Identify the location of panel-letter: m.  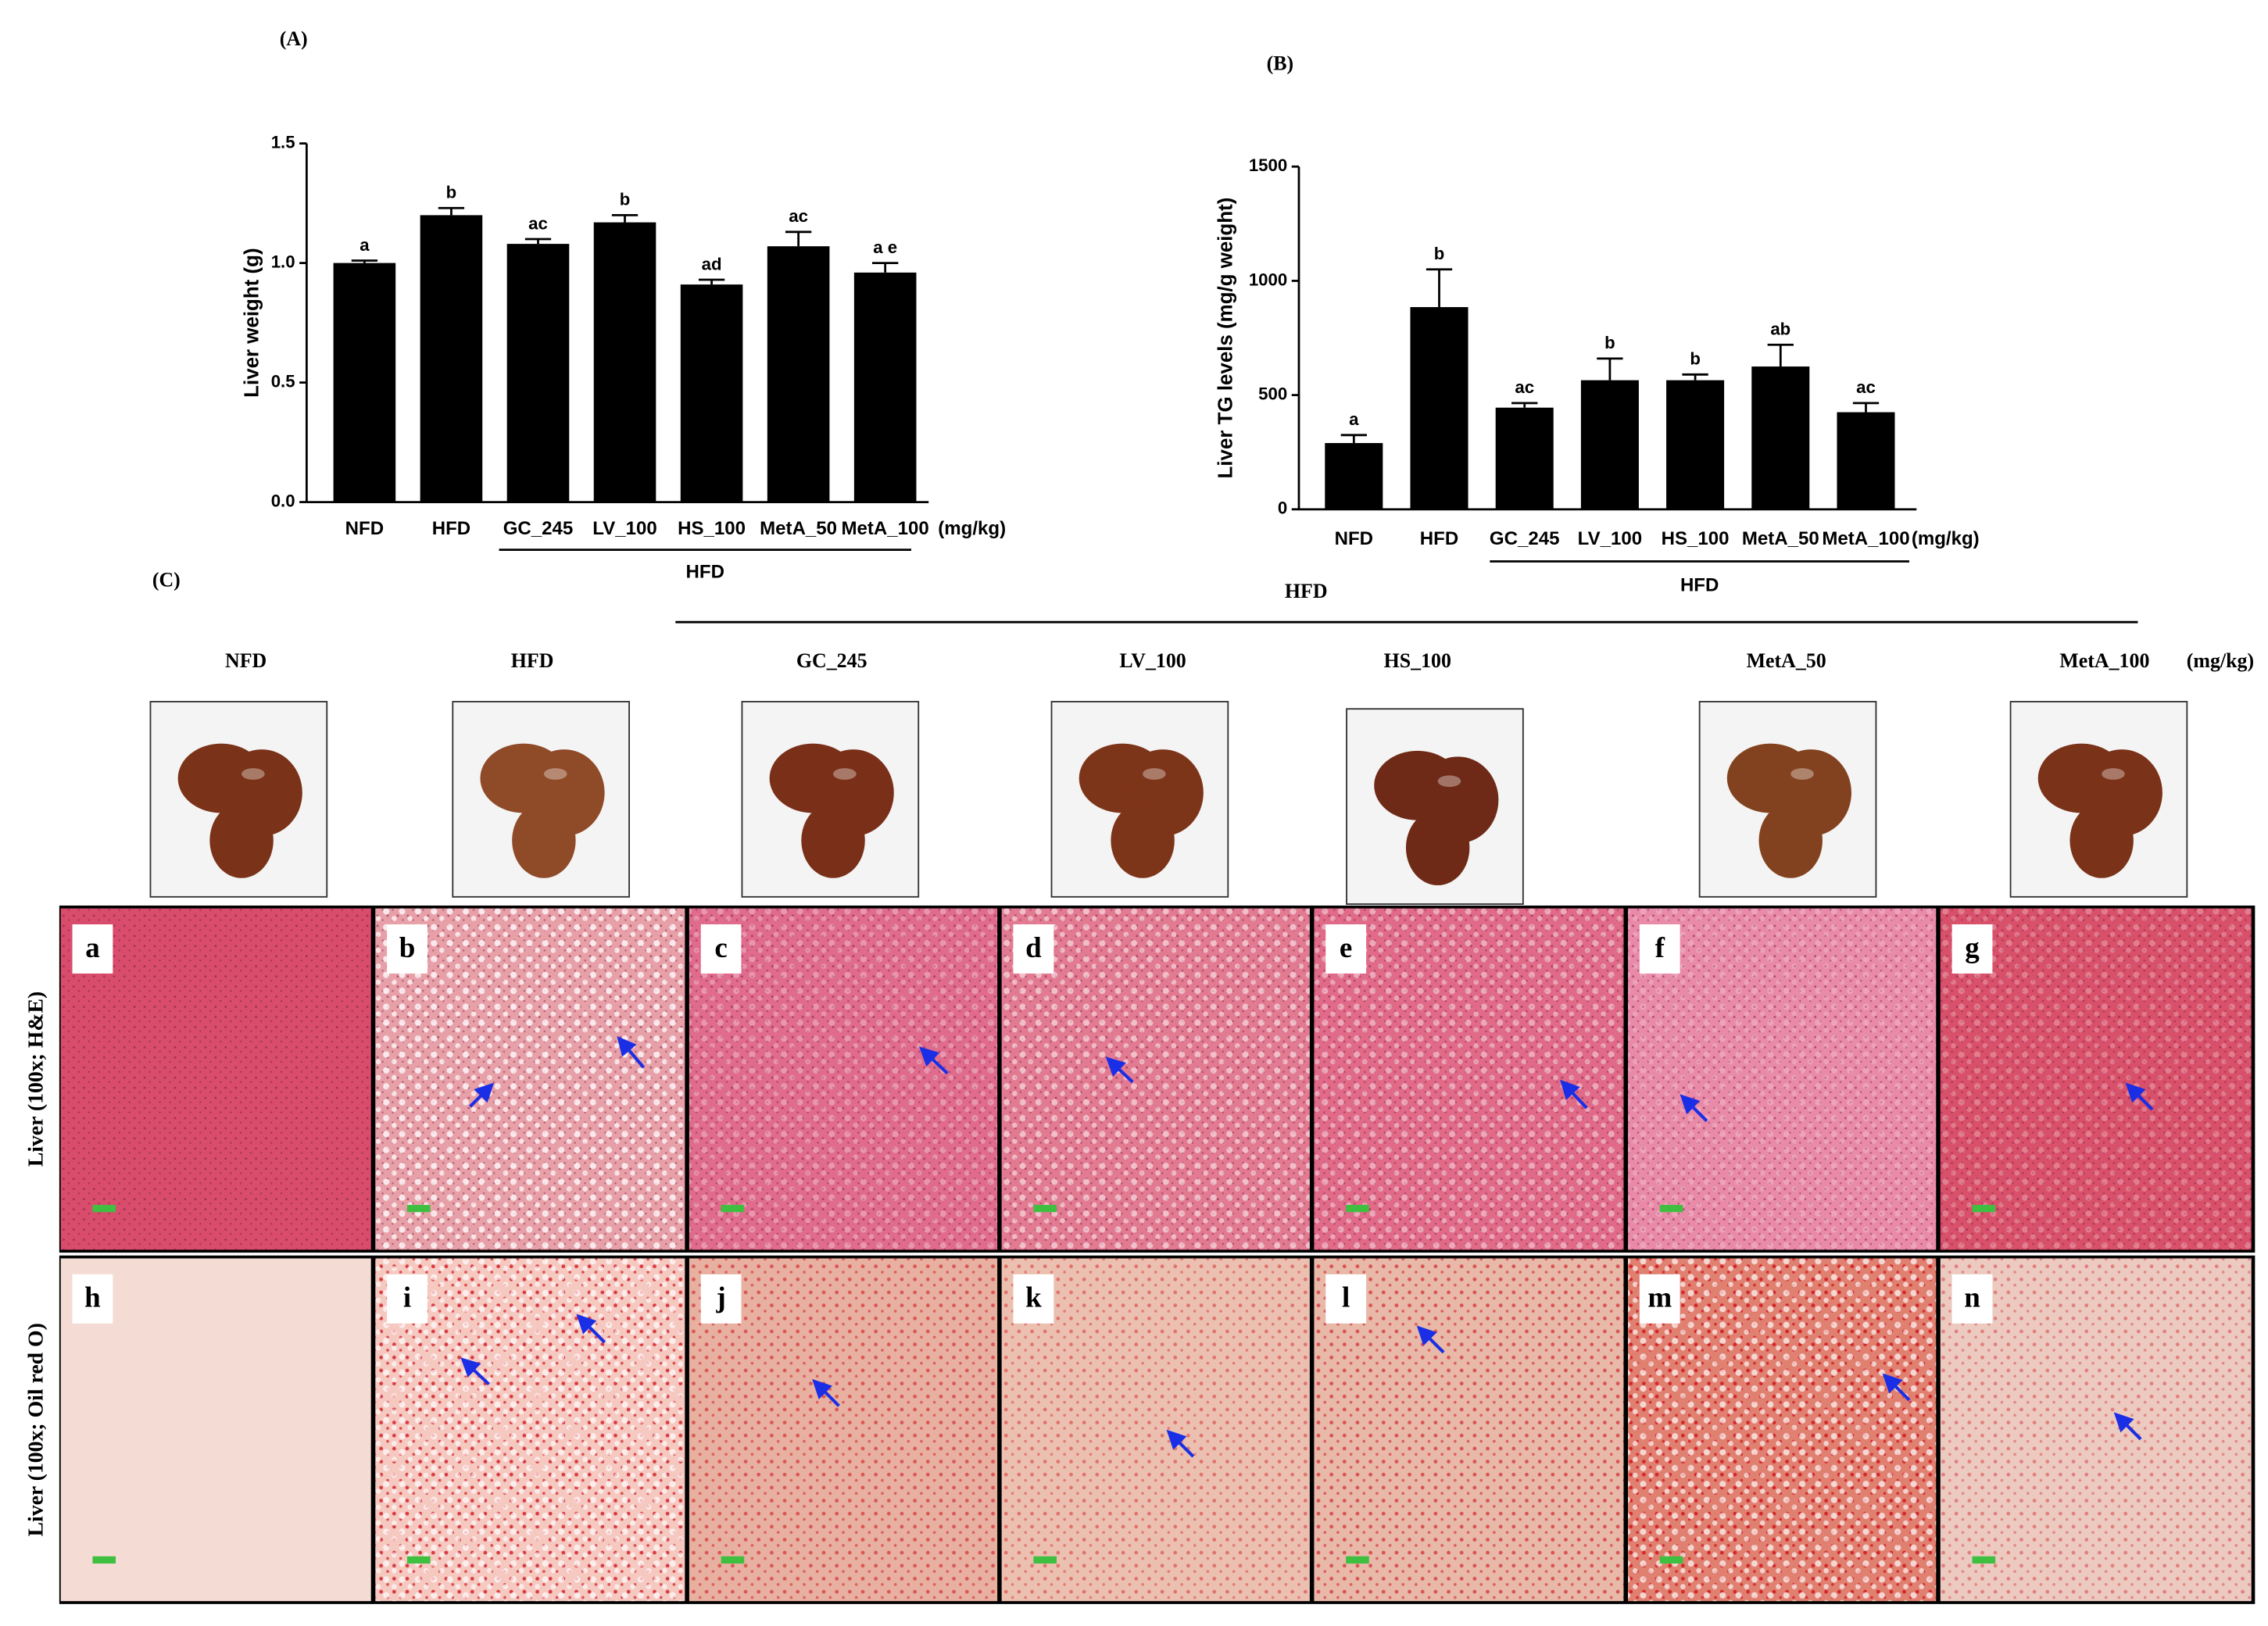
(1660, 1298).